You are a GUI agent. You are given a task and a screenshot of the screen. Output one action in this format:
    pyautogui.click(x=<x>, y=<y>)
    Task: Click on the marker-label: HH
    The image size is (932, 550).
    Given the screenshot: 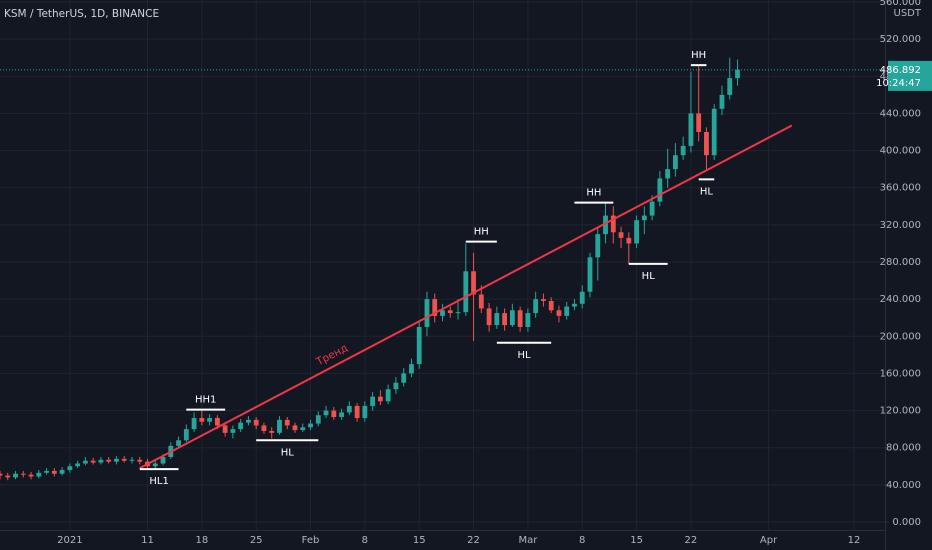 What is the action you would take?
    pyautogui.click(x=481, y=232)
    